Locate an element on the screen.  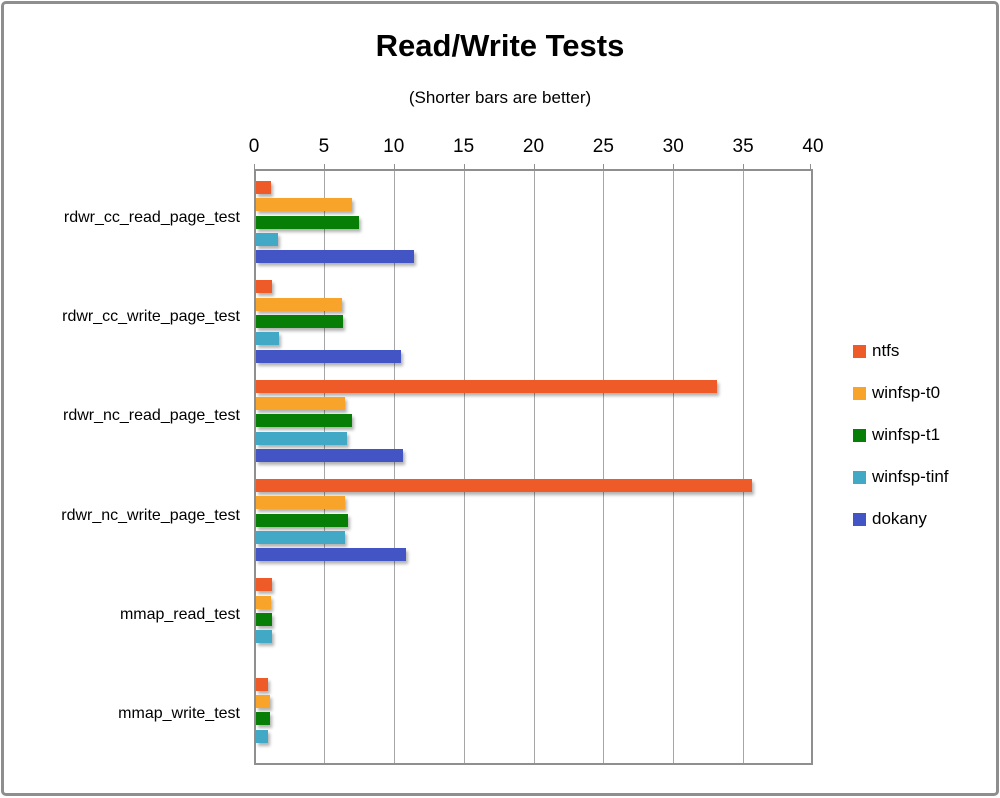
category-label: rdwr_cc_write_page_test is located at coordinates (151, 316).